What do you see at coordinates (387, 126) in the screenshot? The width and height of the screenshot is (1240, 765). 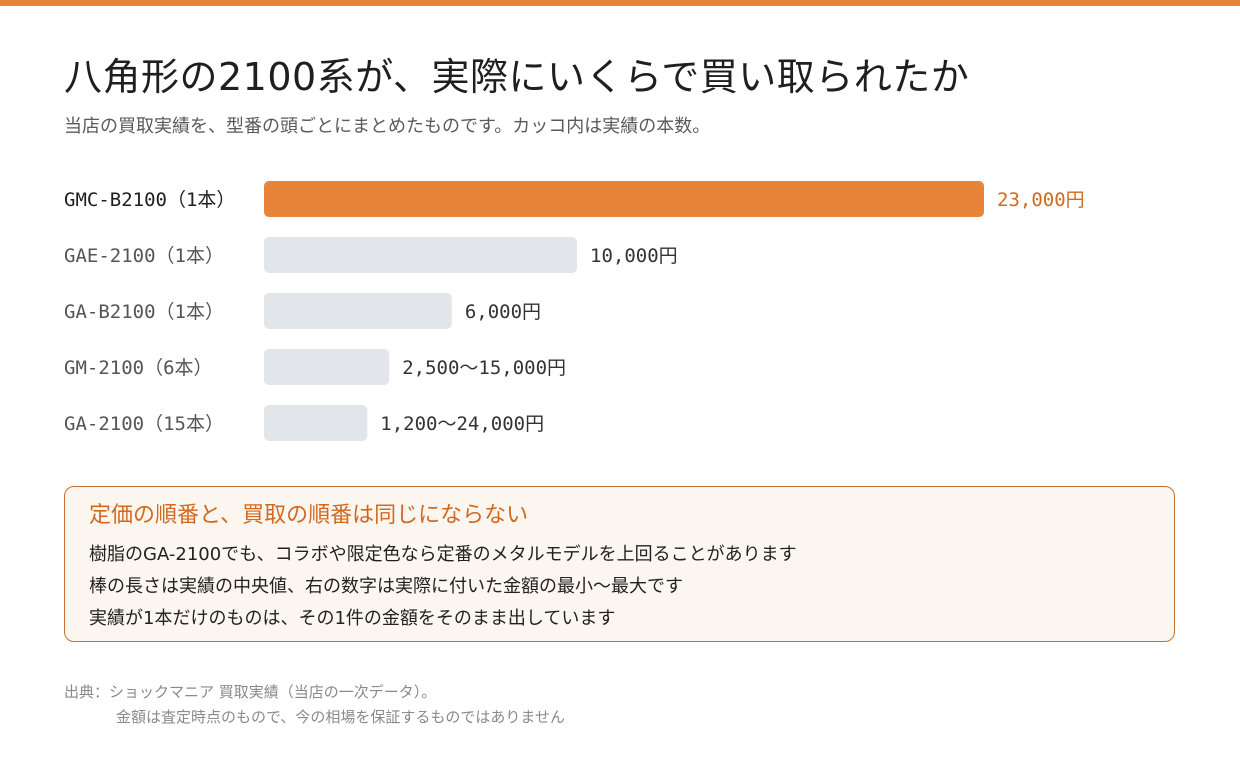 I see `page-subtitle: 当店の買取実績を、型番の頭ごとにまとめたものです。カッコ内は実績の本数。` at bounding box center [387, 126].